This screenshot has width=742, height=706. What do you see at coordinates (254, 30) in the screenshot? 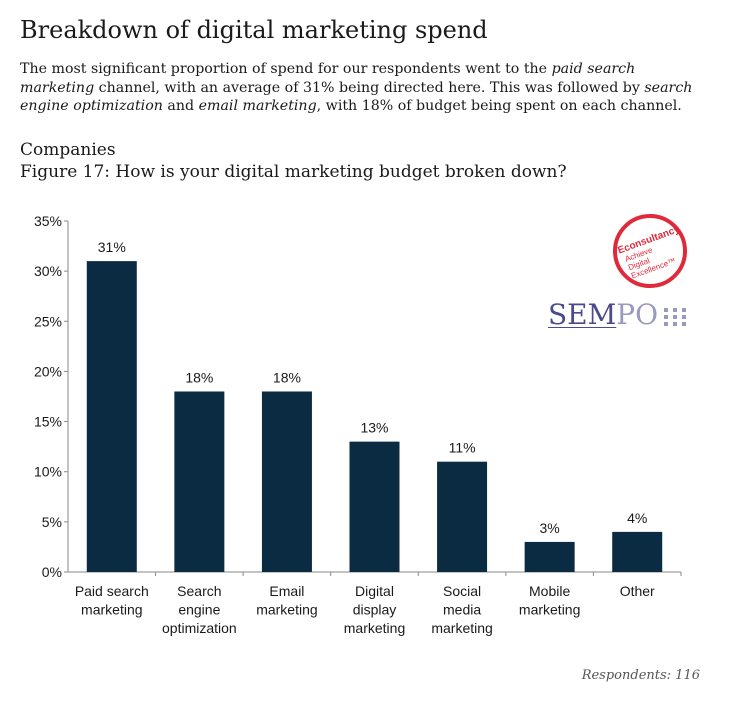
I see `page-title: Breakdown of digital marketing spend` at bounding box center [254, 30].